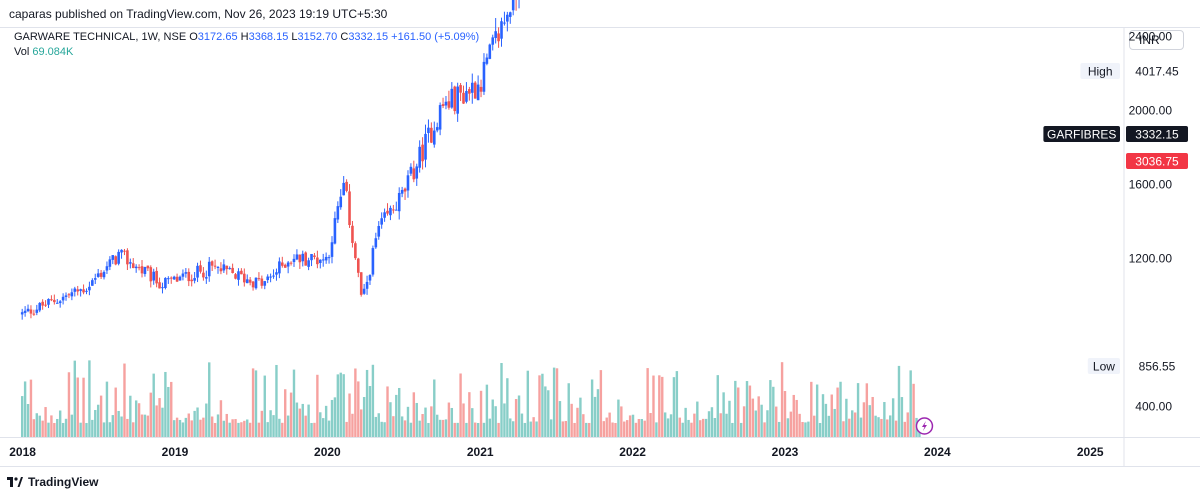  What do you see at coordinates (1151, 185) in the screenshot?
I see `y-tick-label: 1600.00` at bounding box center [1151, 185].